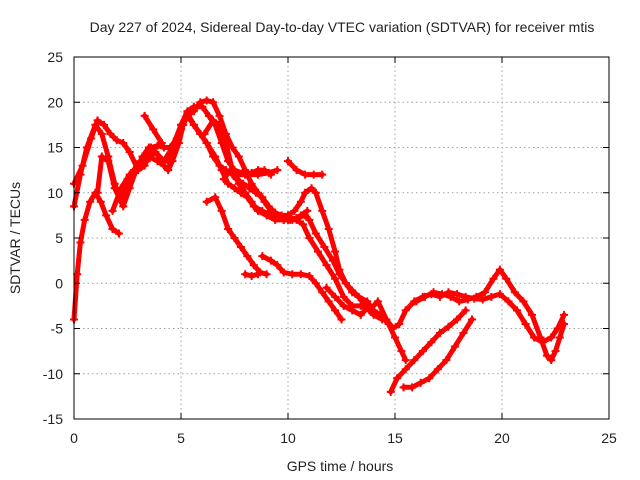 This screenshot has width=640, height=480. I want to click on x-tick-label: 25, so click(609, 438).